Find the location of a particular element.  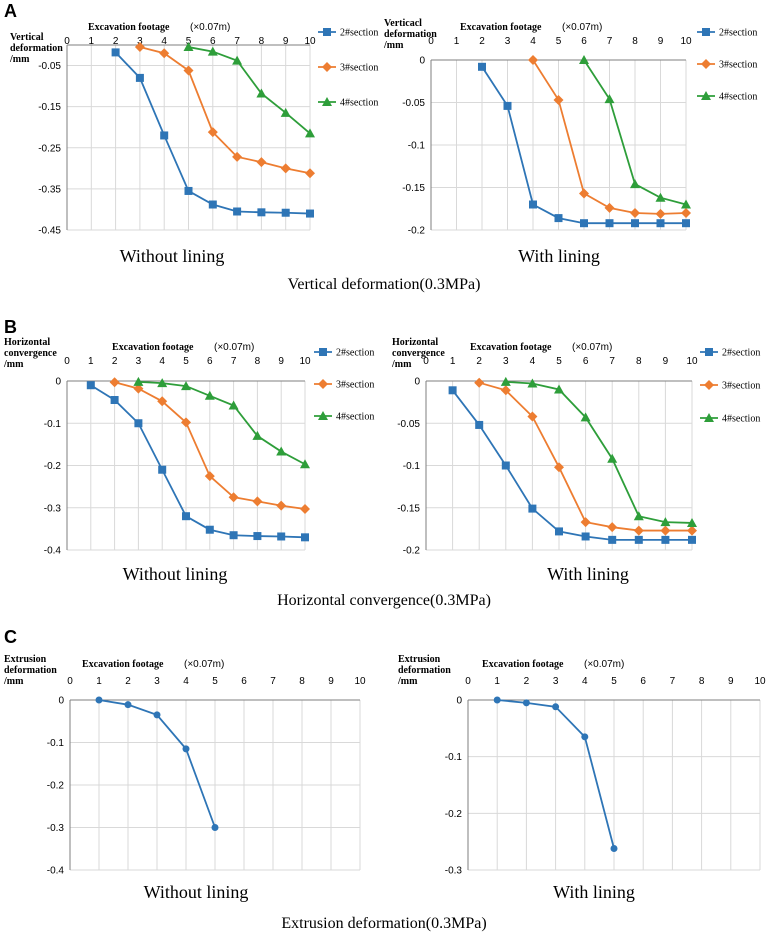

y-tick-label: -0.2 is located at coordinates (53, 466).